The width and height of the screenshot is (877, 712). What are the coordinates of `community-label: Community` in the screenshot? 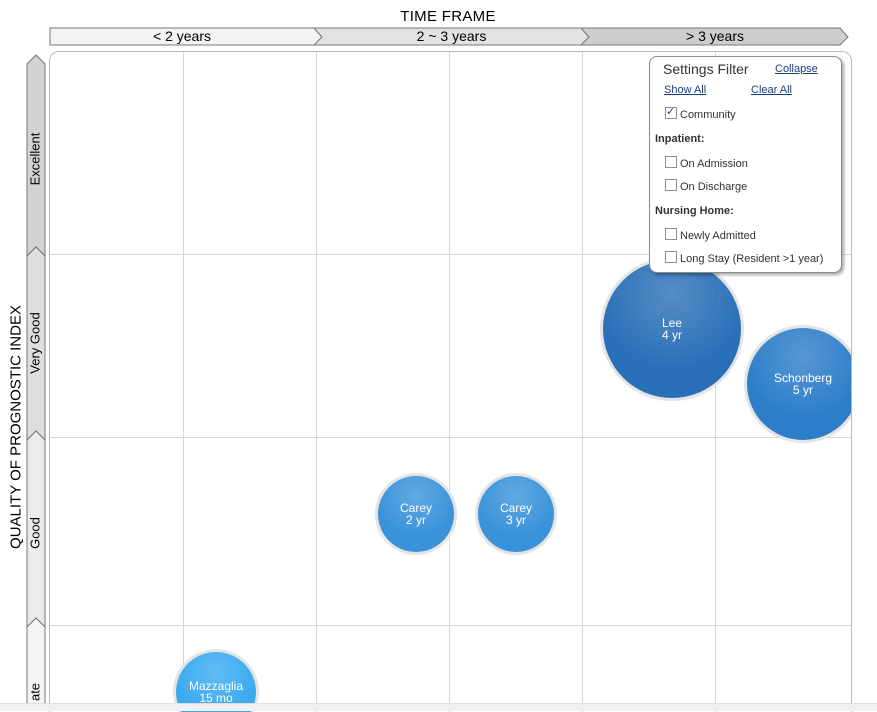 It's located at (708, 115).